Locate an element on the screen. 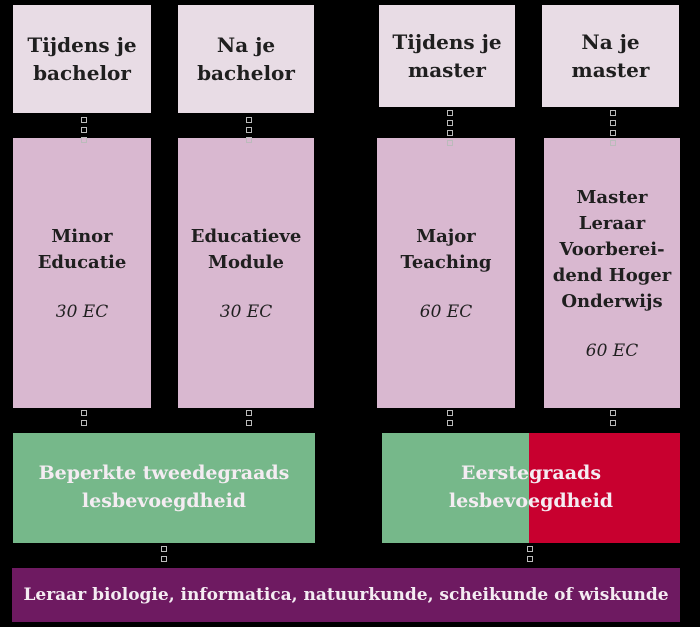  phase-label: Tijdens je master is located at coordinates (447, 56).